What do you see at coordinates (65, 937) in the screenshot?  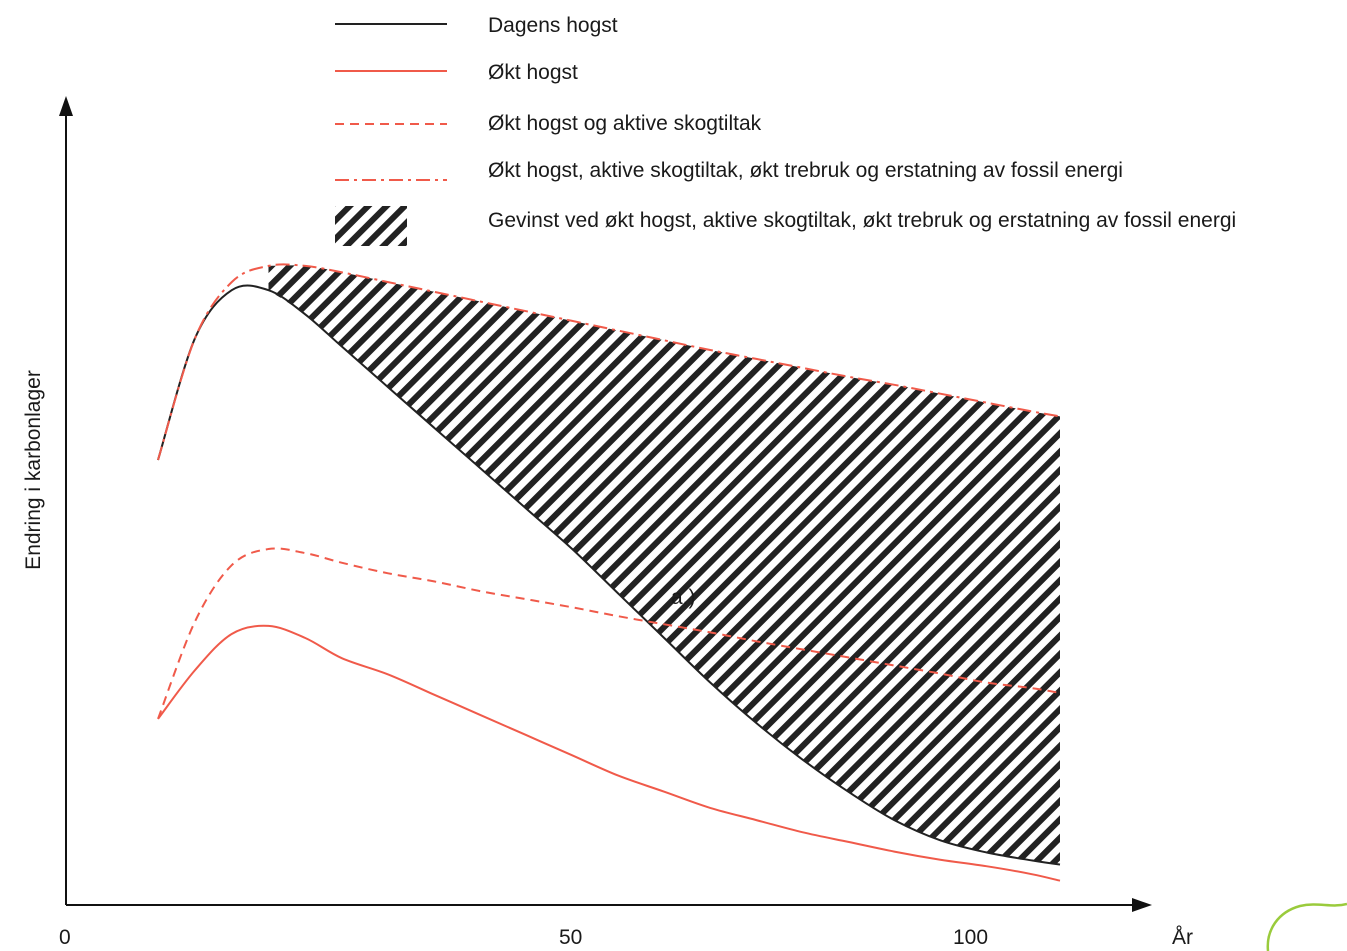 I see `x-tick-label-0: 0` at bounding box center [65, 937].